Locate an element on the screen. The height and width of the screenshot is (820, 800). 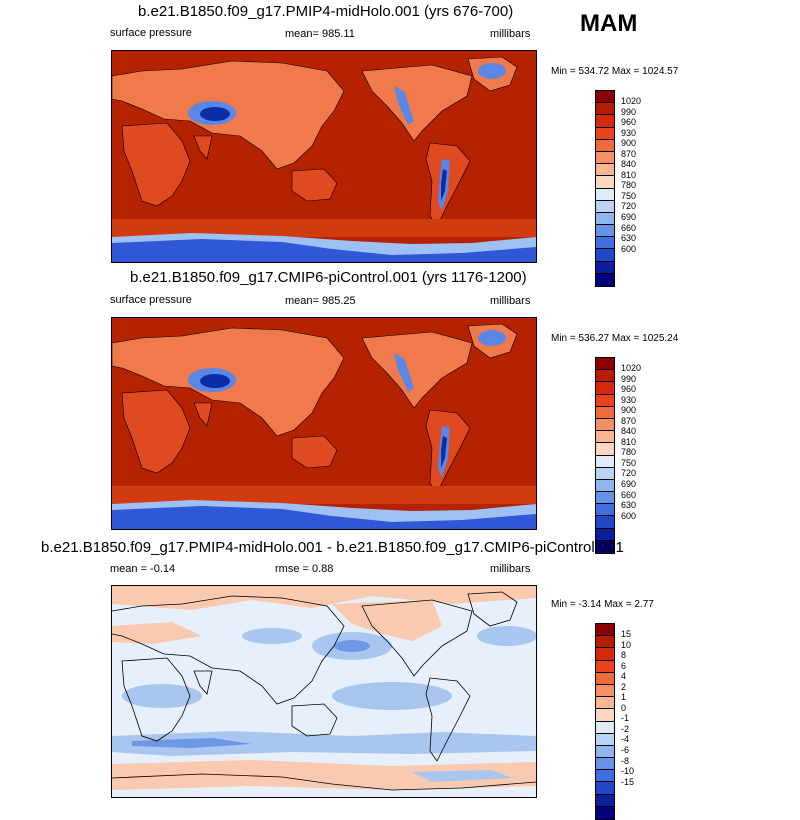
colorbar-label: 8 is located at coordinates (624, 655).